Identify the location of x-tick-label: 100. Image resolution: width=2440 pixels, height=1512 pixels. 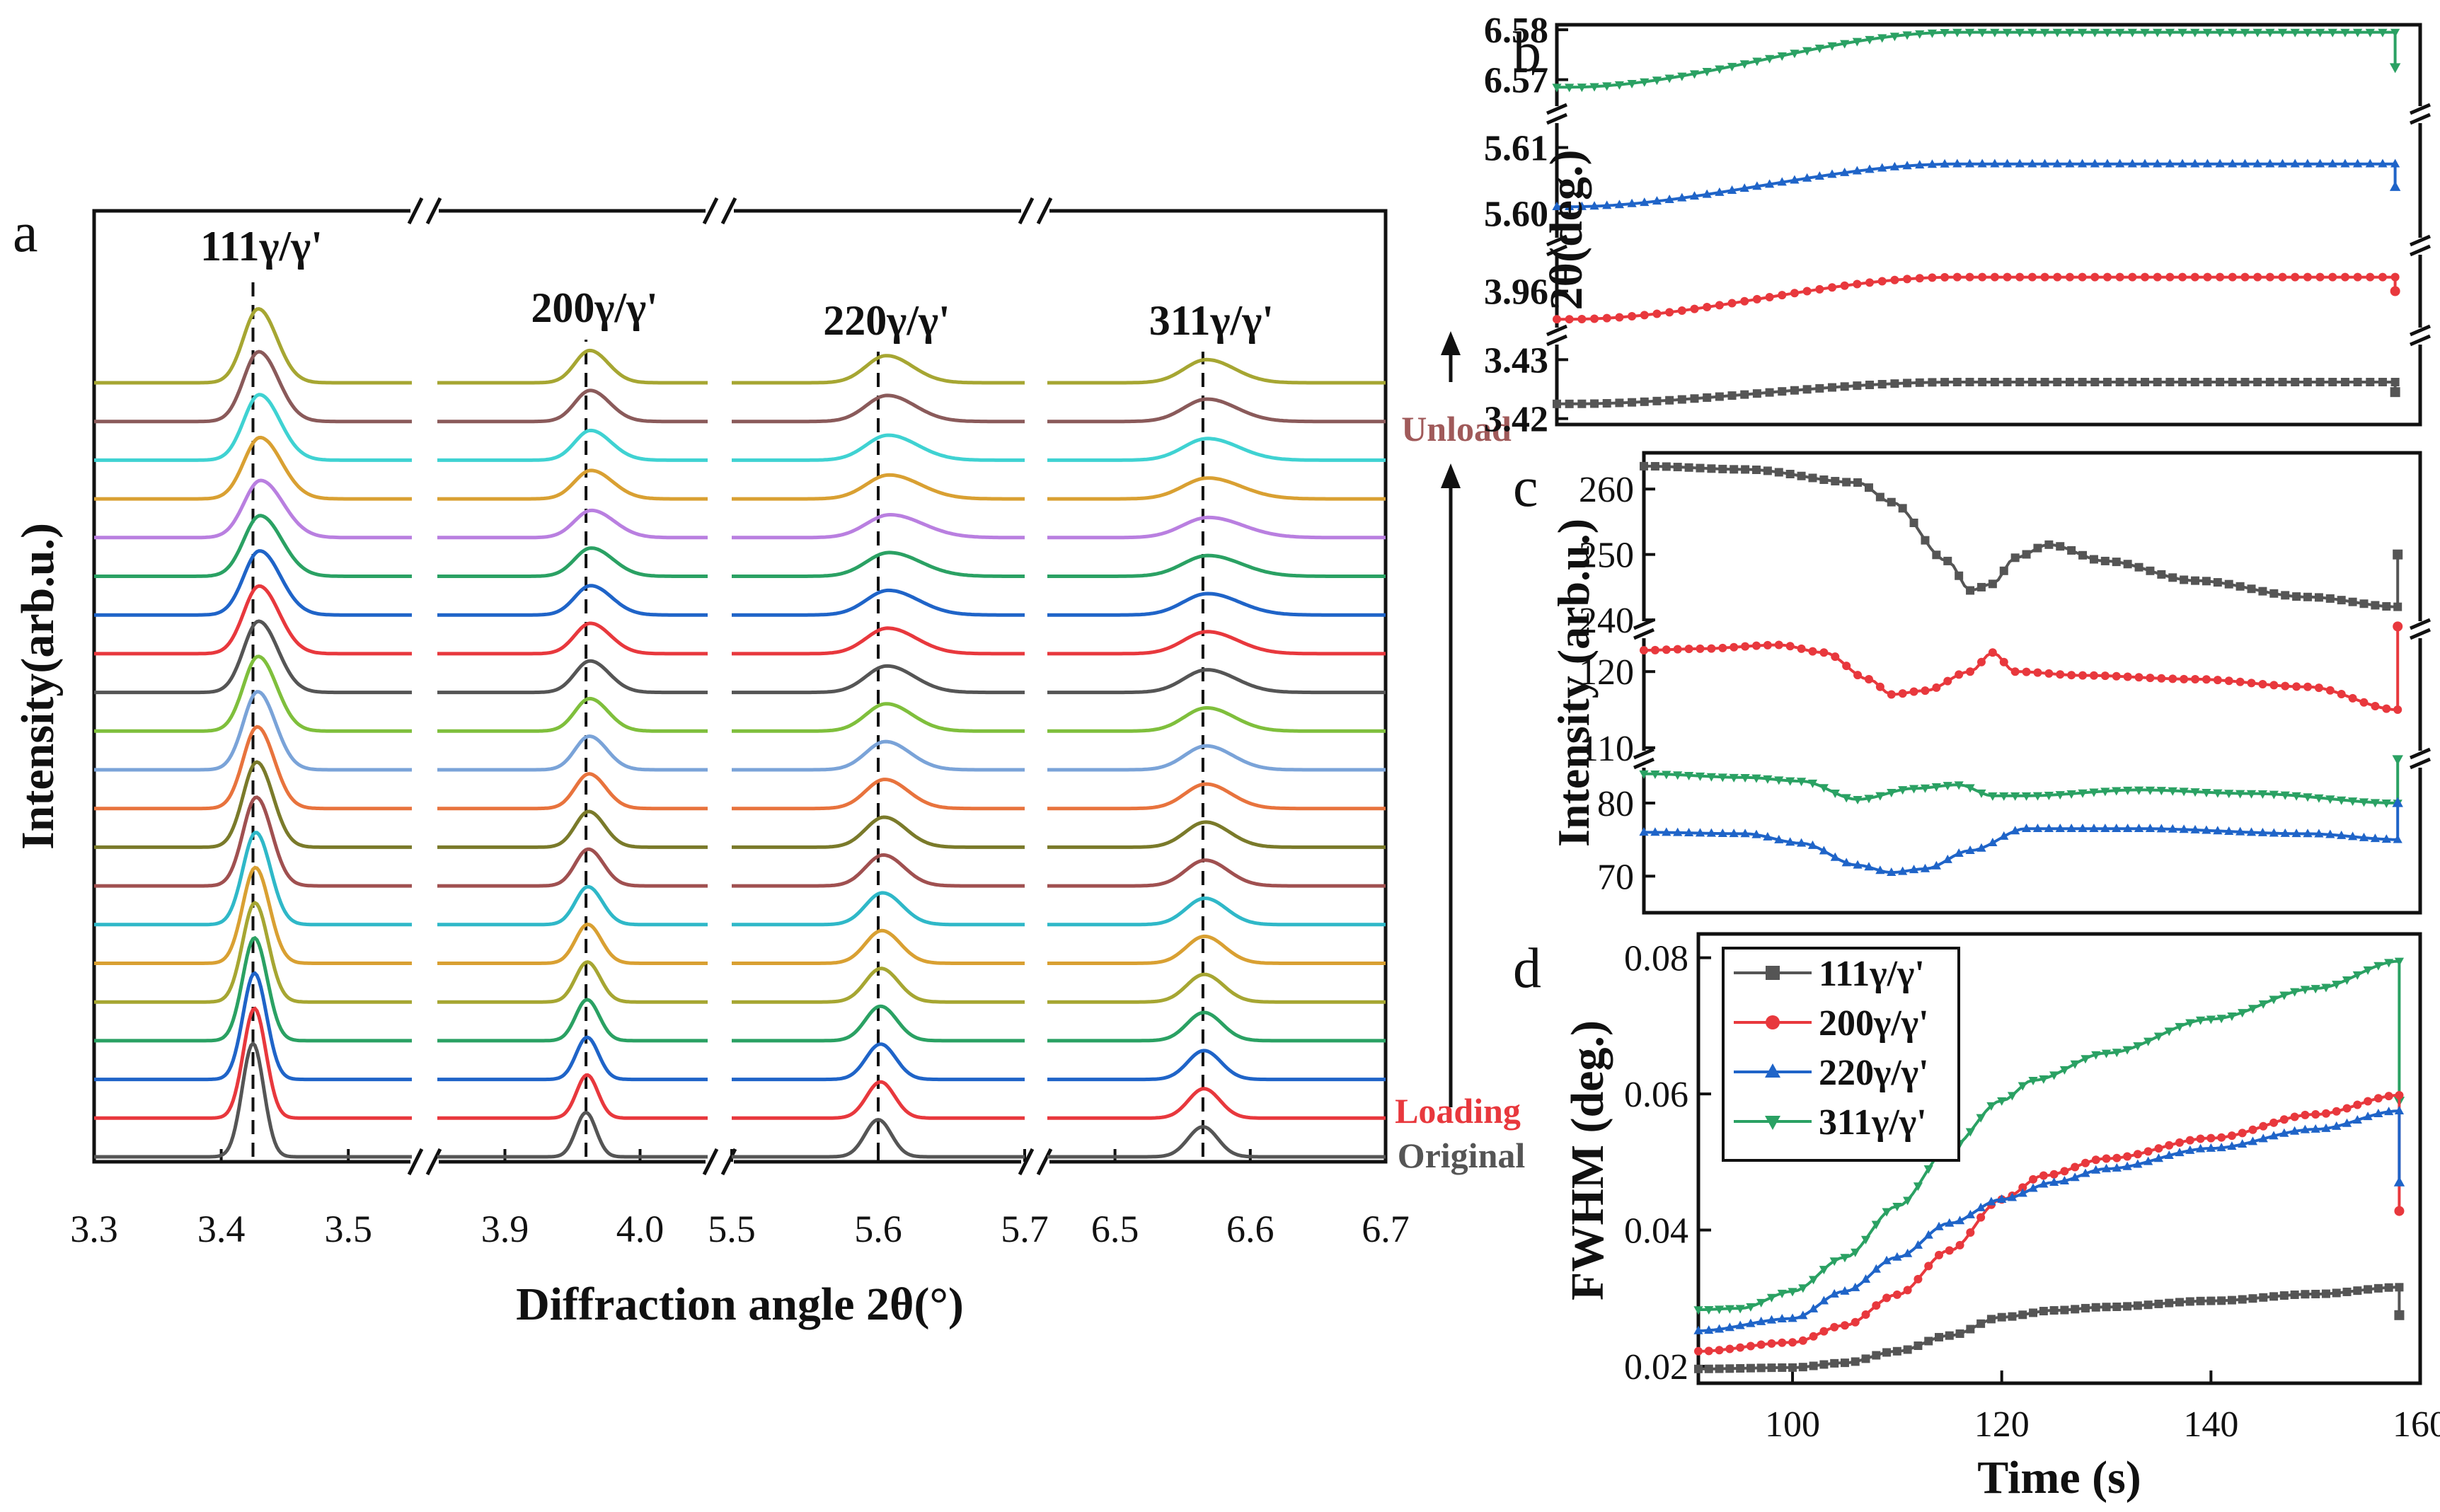
(1792, 1424).